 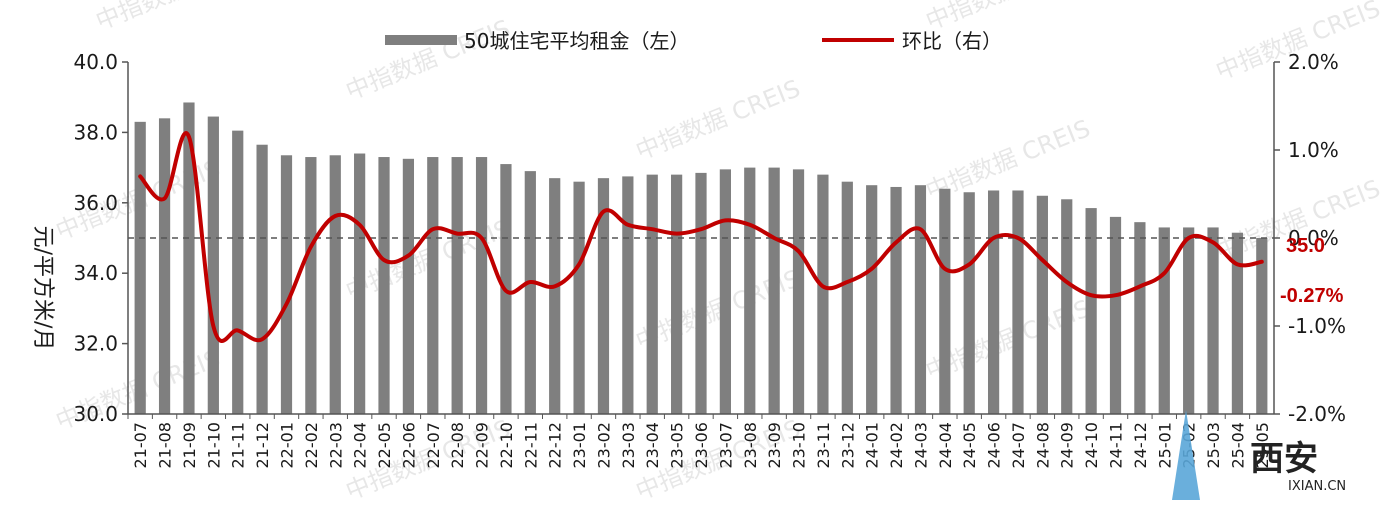 What do you see at coordinates (189, 445) in the screenshot?
I see `x-tick-label: 21-09` at bounding box center [189, 445].